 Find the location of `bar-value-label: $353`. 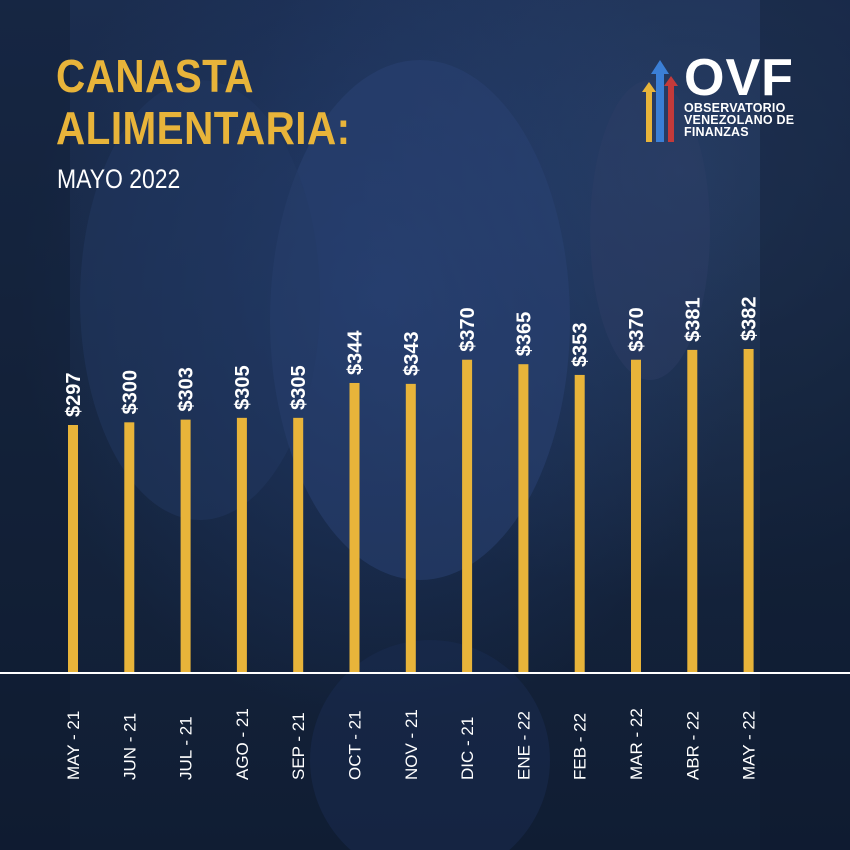

bar-value-label: $353 is located at coordinates (581, 344).